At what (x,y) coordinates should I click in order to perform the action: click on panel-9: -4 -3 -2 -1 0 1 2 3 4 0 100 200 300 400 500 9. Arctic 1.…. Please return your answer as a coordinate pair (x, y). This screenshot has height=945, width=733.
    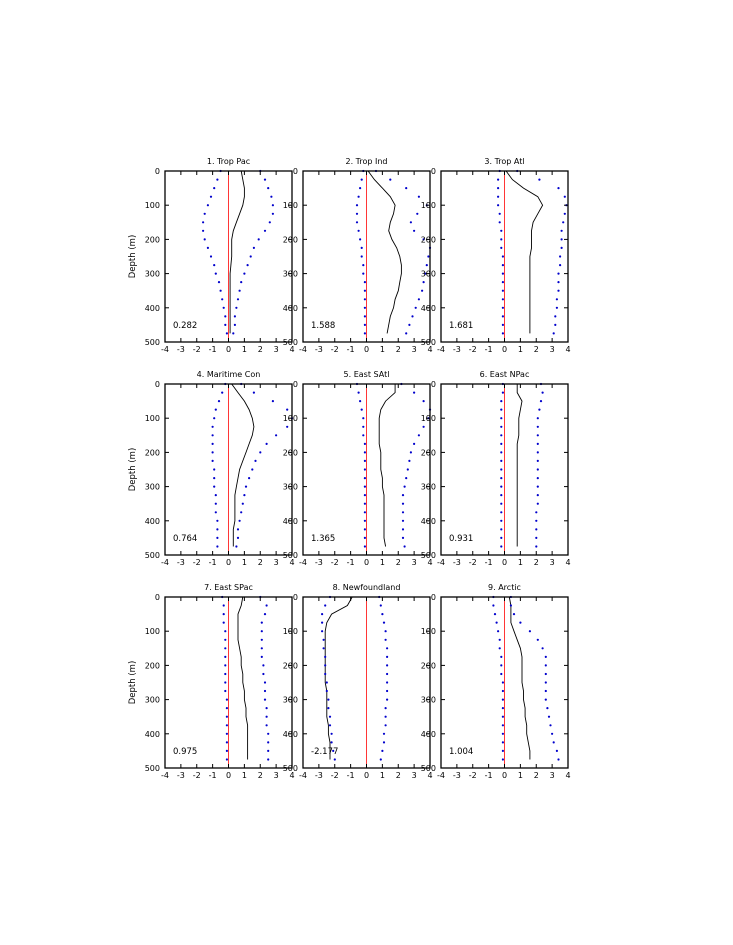
    Looking at the image, I should click on (496, 681).